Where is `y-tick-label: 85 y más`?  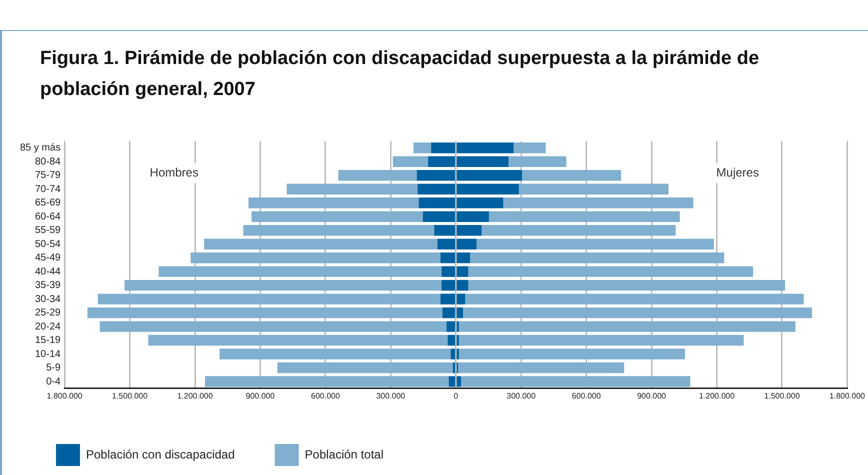 y-tick-label: 85 y más is located at coordinates (40, 148).